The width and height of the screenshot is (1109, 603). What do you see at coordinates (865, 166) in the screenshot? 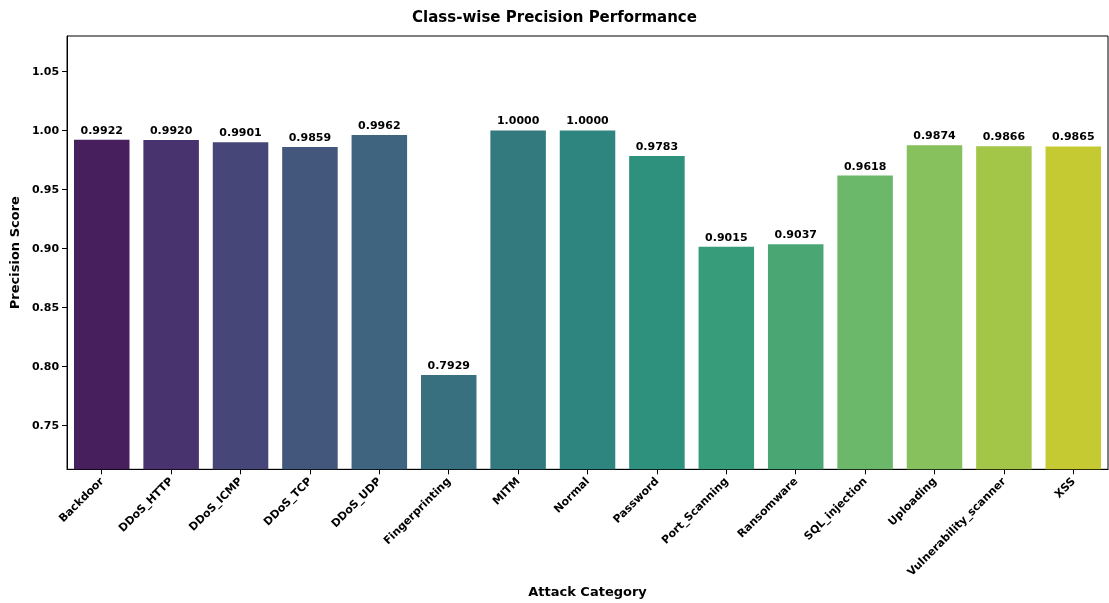
I see `data-label: 0.9618` at bounding box center [865, 166].